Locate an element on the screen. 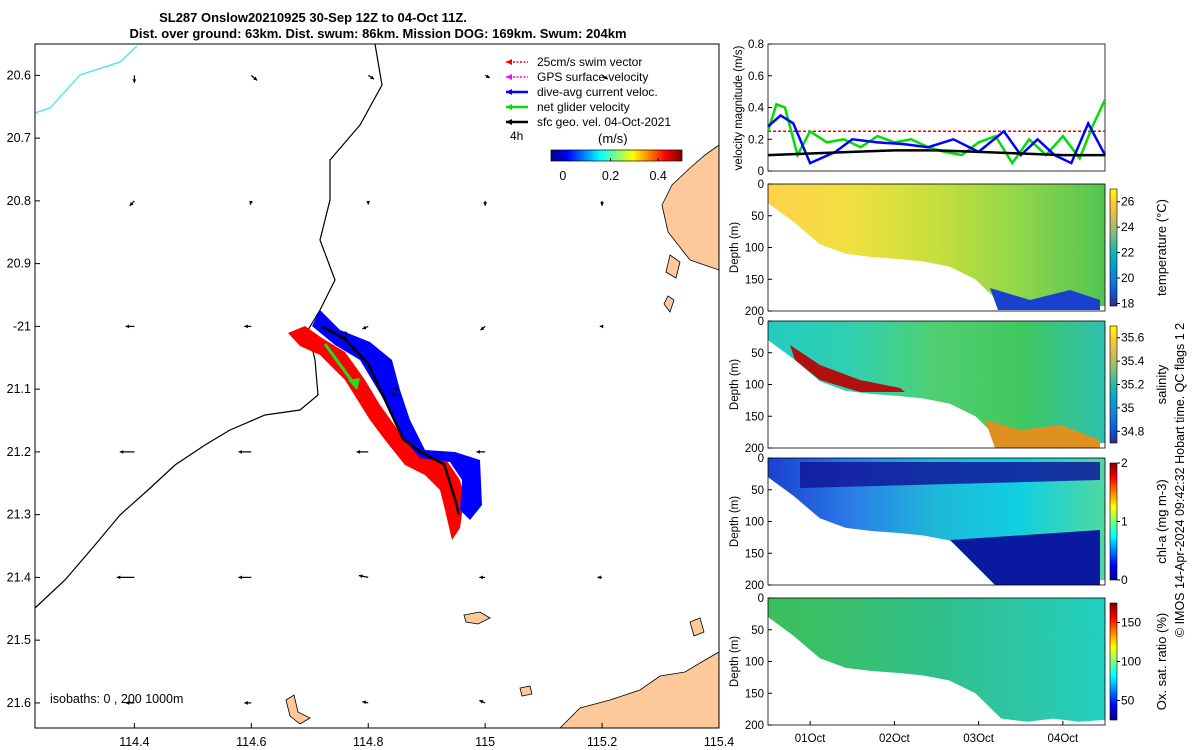  temperature-ytick-label: 50 is located at coordinates (757, 217).